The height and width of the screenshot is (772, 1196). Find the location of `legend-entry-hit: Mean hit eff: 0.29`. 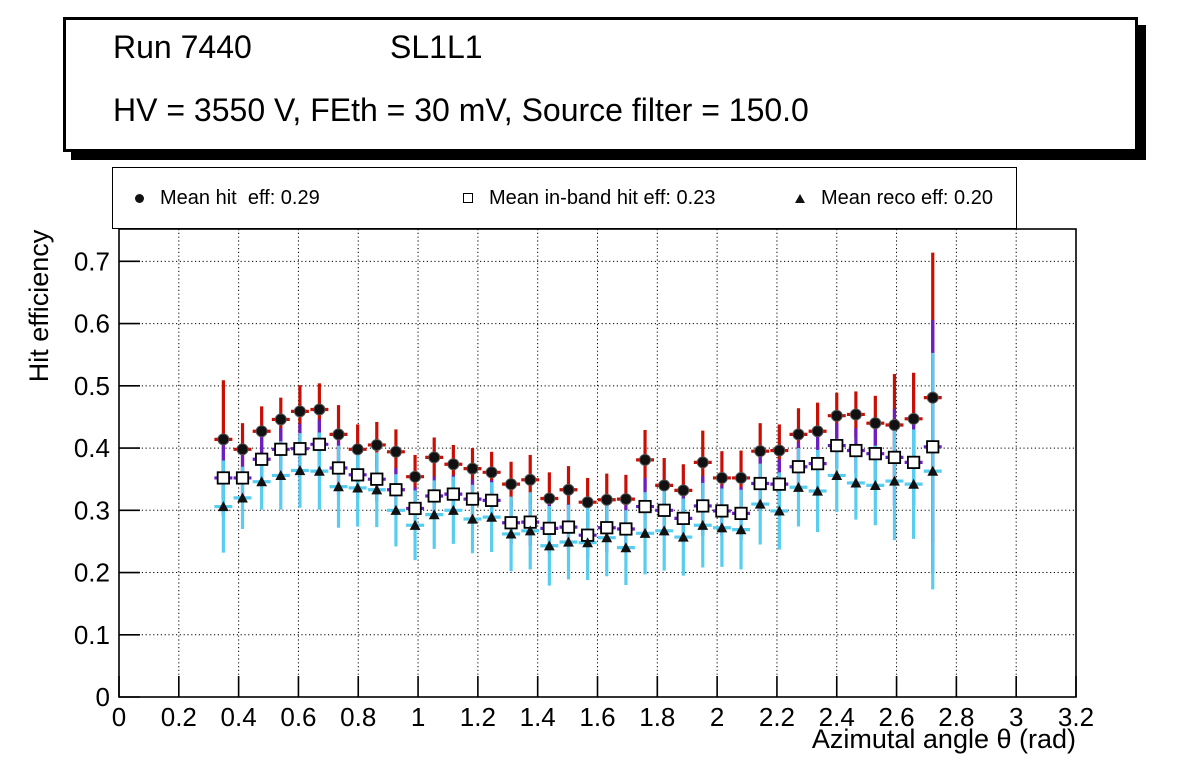

legend-entry-hit: Mean hit eff: 0.29 is located at coordinates (227, 198).